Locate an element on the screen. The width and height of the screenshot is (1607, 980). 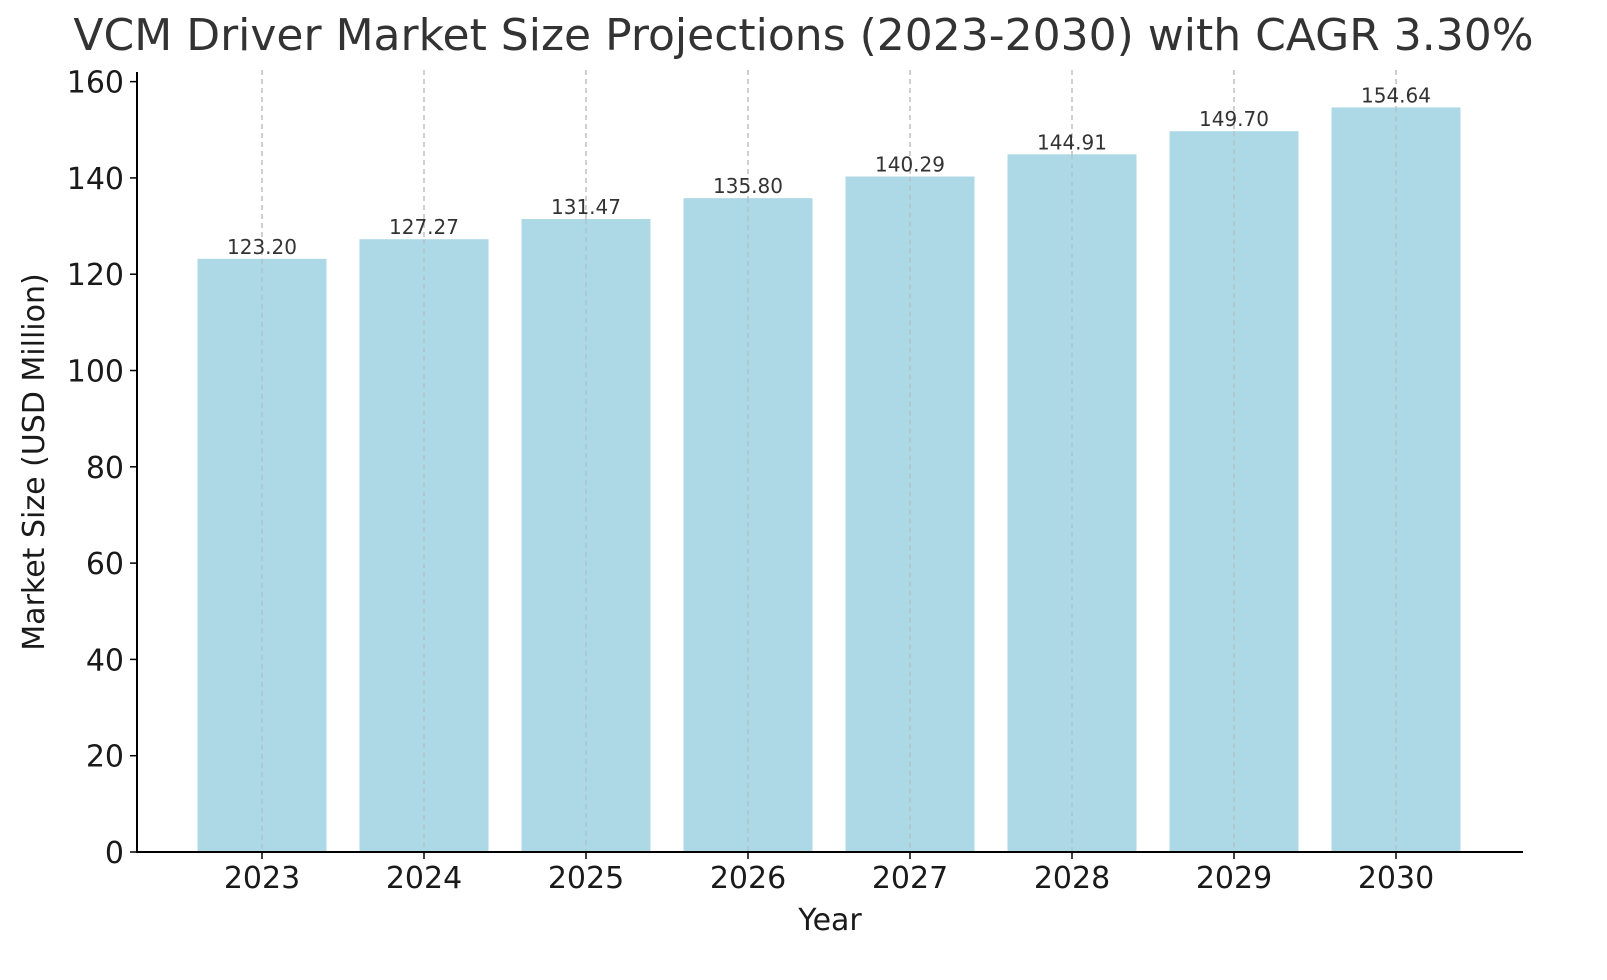
data-label-2027: 140.29 is located at coordinates (910, 165).